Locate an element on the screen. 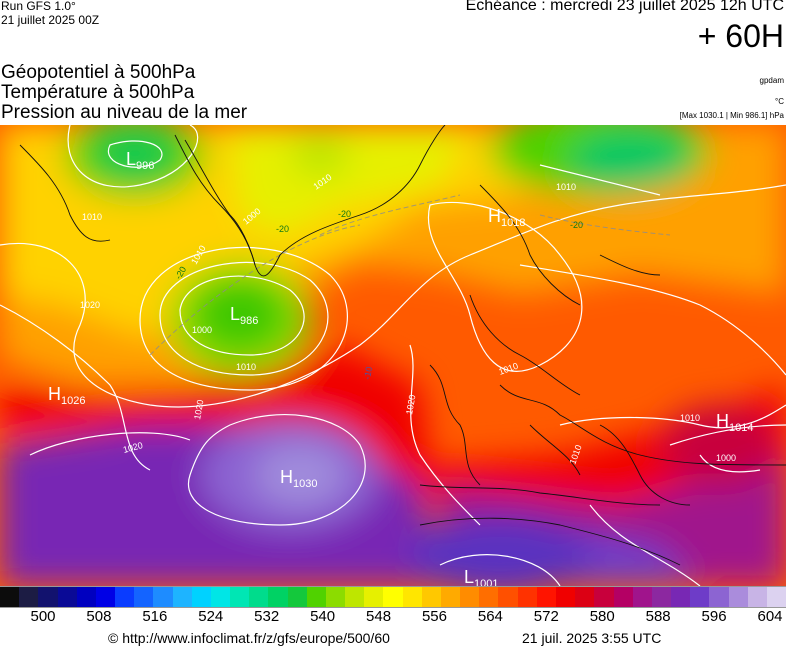 The image size is (786, 648). param-temperature: Température à 500hPa is located at coordinates (98, 92).